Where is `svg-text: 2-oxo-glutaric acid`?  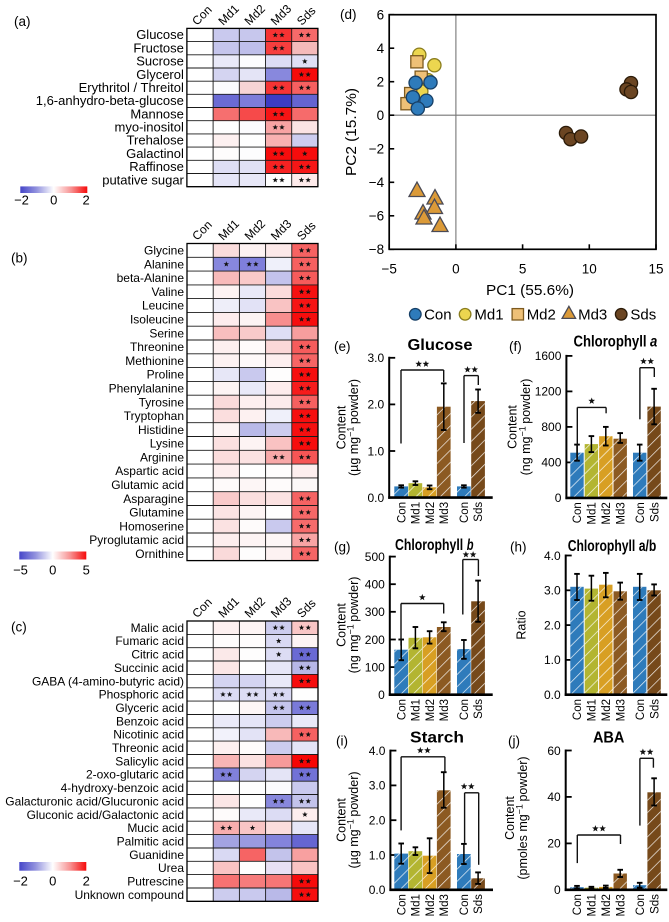
svg-text: 2-oxo-glutaric acid is located at coordinates (135, 775).